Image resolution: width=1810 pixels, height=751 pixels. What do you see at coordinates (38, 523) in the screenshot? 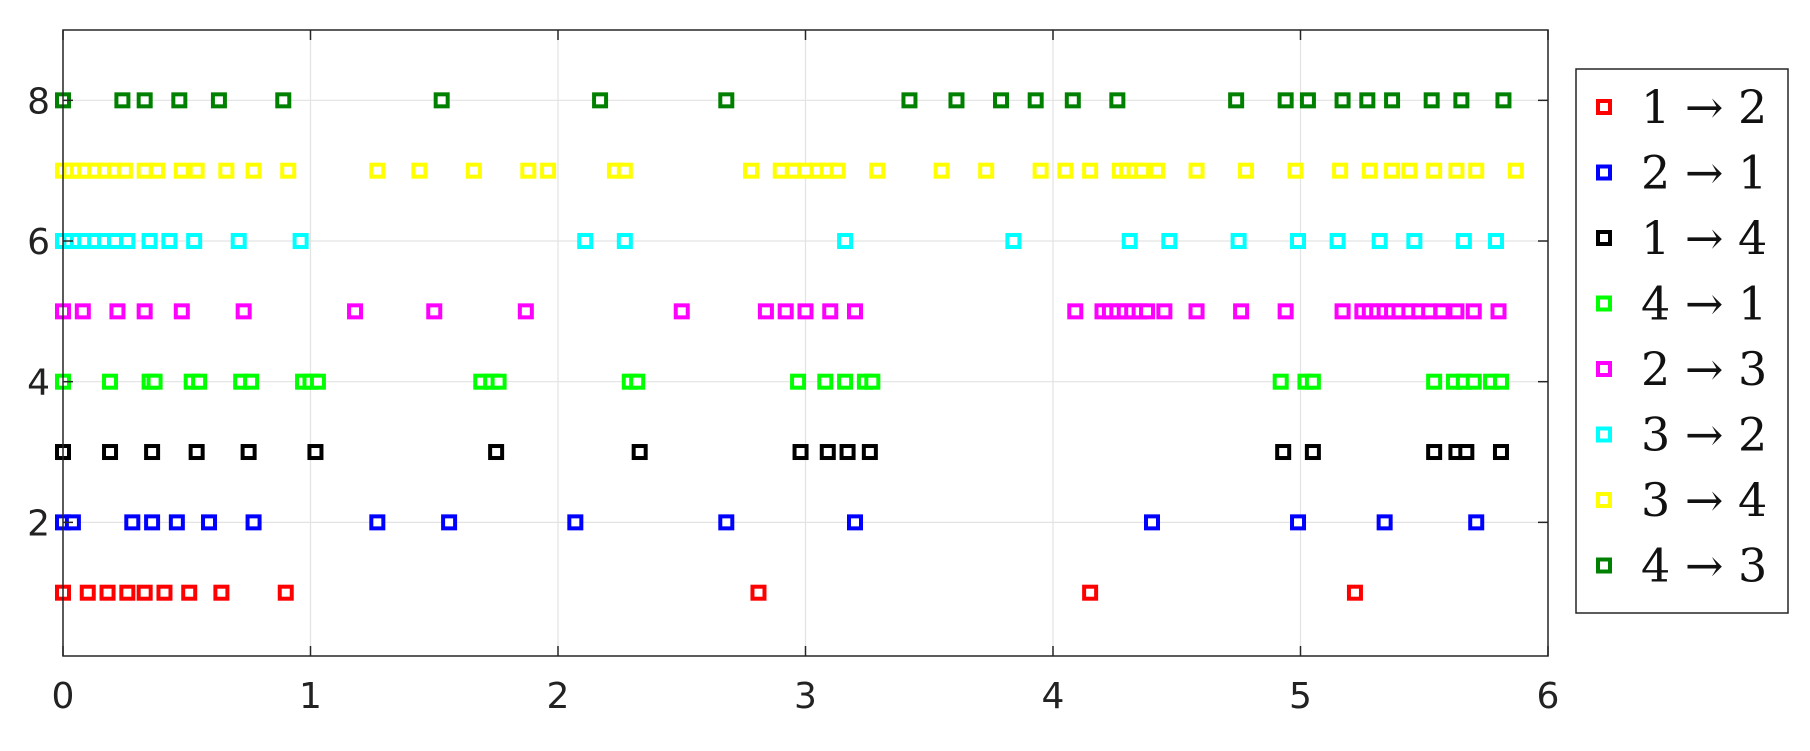
I see `y-tick-label: 2` at bounding box center [38, 523].